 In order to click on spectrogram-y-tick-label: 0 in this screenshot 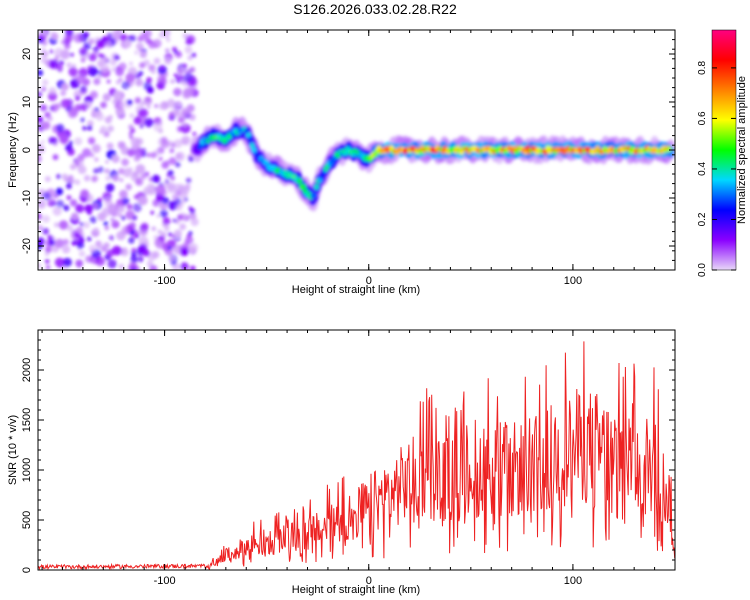, I will do `click(27, 150)`.